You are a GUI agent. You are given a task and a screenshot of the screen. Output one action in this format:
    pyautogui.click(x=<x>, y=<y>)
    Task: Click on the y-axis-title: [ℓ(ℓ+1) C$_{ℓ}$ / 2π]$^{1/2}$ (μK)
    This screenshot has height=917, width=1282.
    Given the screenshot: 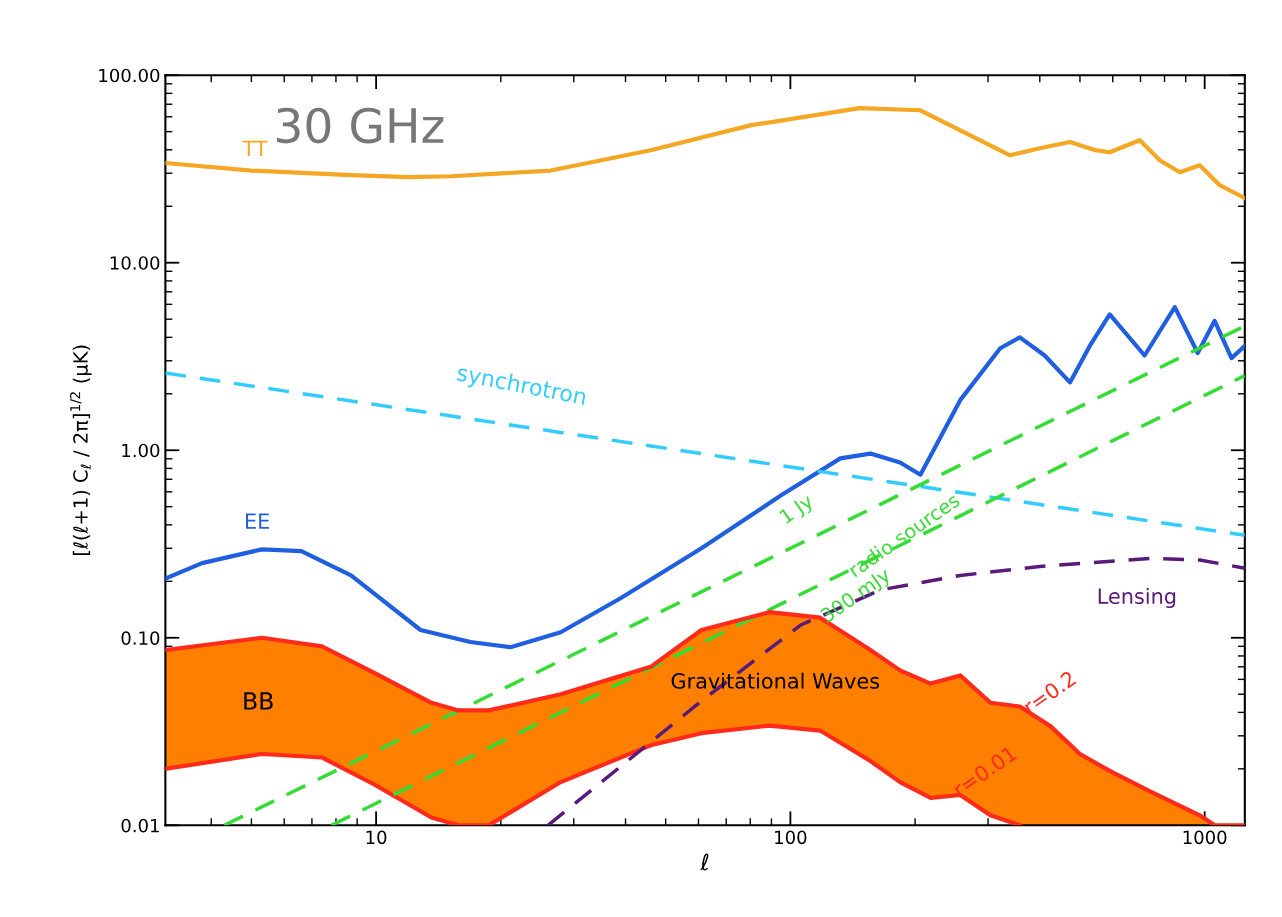 What is the action you would take?
    pyautogui.click(x=81, y=450)
    